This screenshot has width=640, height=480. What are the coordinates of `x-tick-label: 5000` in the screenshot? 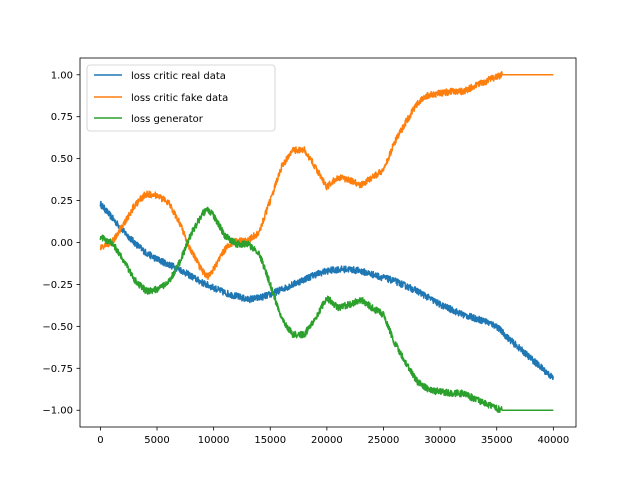 It's located at (156, 440).